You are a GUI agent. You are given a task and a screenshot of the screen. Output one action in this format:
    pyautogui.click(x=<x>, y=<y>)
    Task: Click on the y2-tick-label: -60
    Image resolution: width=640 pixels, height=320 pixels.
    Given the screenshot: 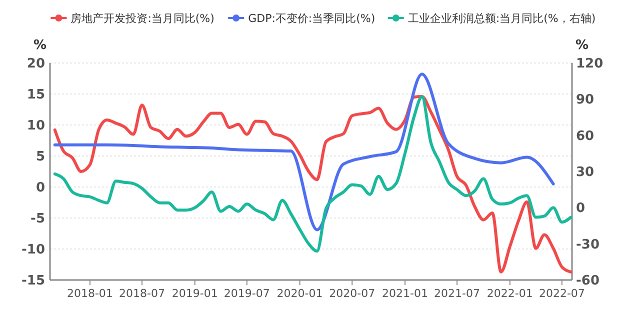 What is the action you would take?
    pyautogui.click(x=588, y=281)
    